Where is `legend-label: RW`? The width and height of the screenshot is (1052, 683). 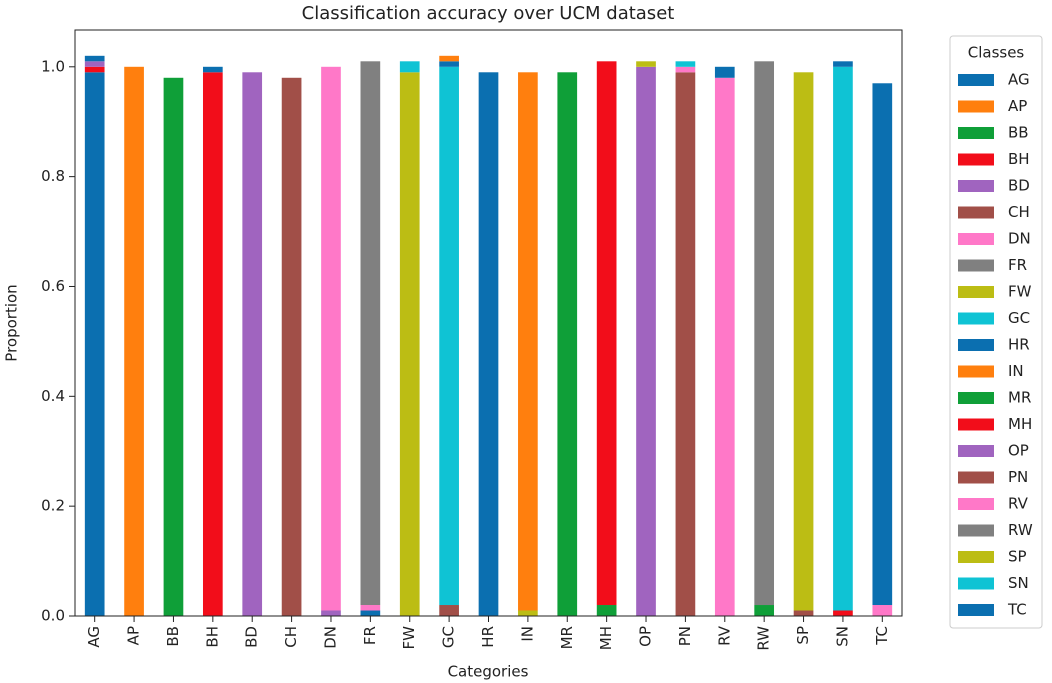
legend-label: RW is located at coordinates (1020, 530).